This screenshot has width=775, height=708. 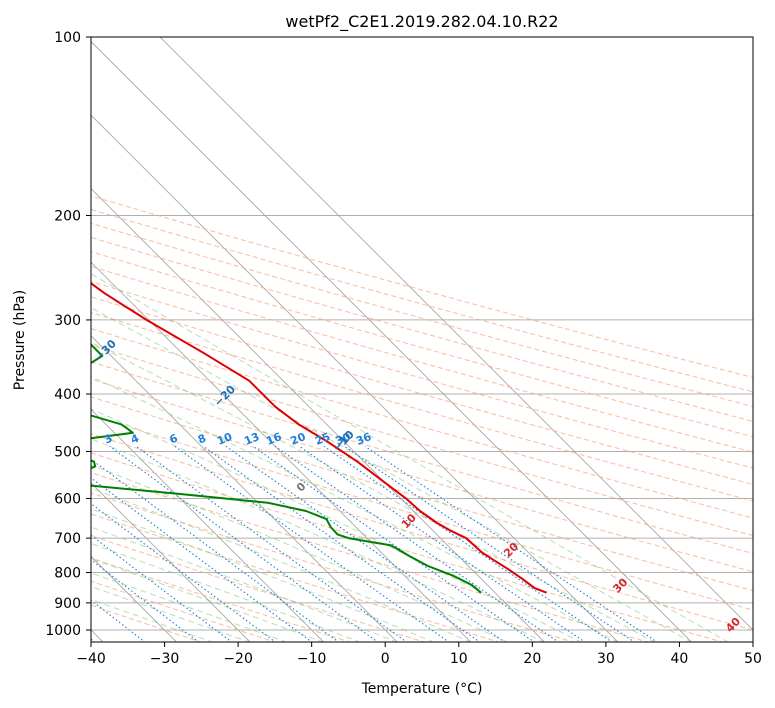 I want to click on x-tick-label: −30, so click(x=165, y=659).